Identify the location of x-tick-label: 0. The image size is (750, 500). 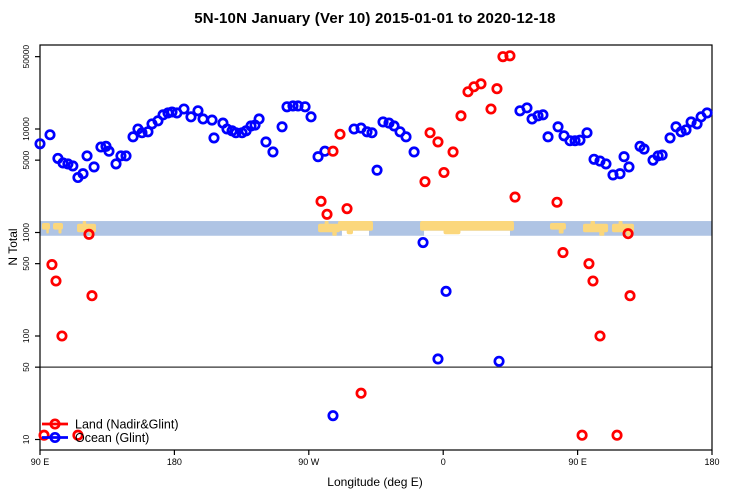
(443, 462).